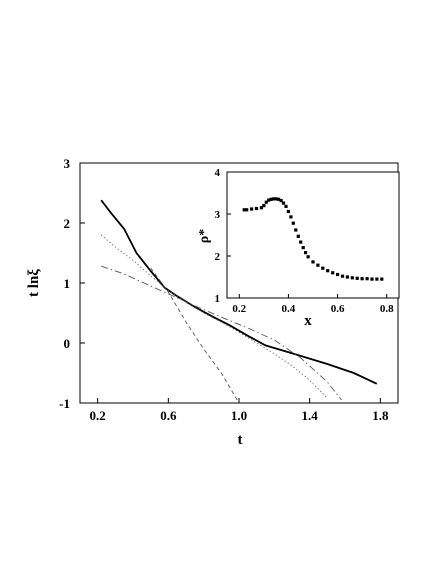  Describe the element at coordinates (218, 299) in the screenshot. I see `inset-y-tick-label: 1` at that location.